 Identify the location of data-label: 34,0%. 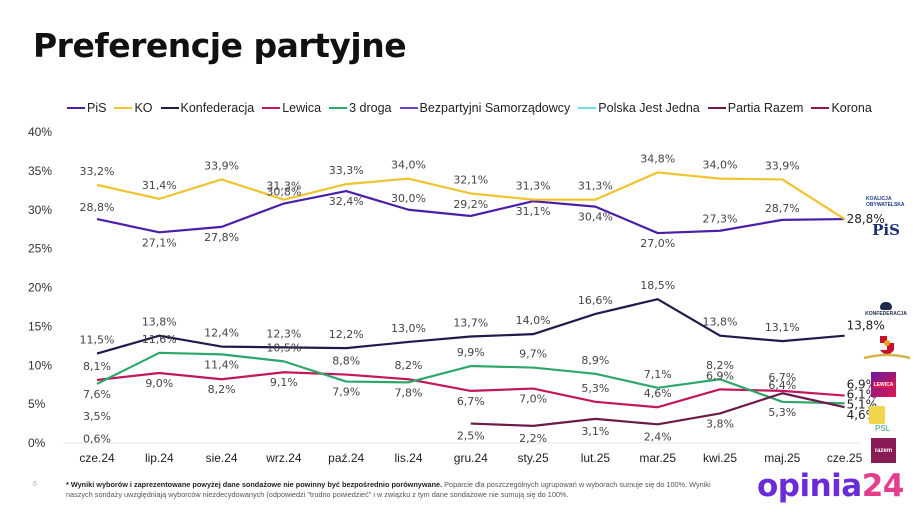
(720, 165).